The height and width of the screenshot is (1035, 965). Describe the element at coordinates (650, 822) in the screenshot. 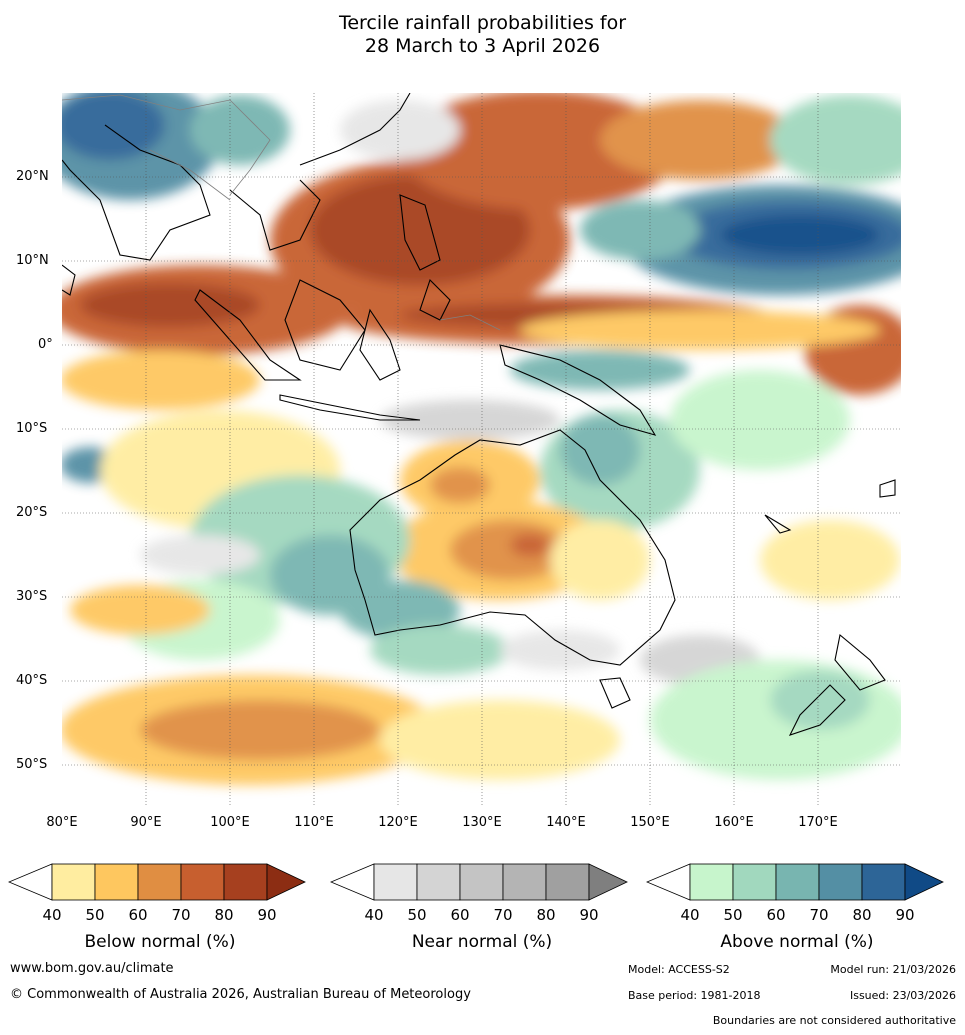

I see `lon-label-150e: 150°E` at that location.